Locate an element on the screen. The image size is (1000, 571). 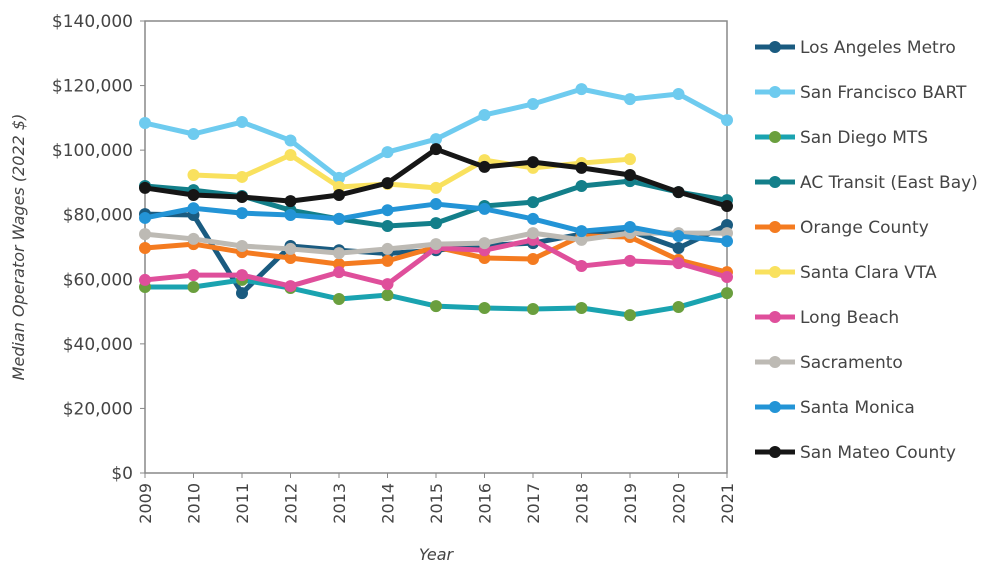
series-santa-clara-vta is located at coordinates (411, 171).